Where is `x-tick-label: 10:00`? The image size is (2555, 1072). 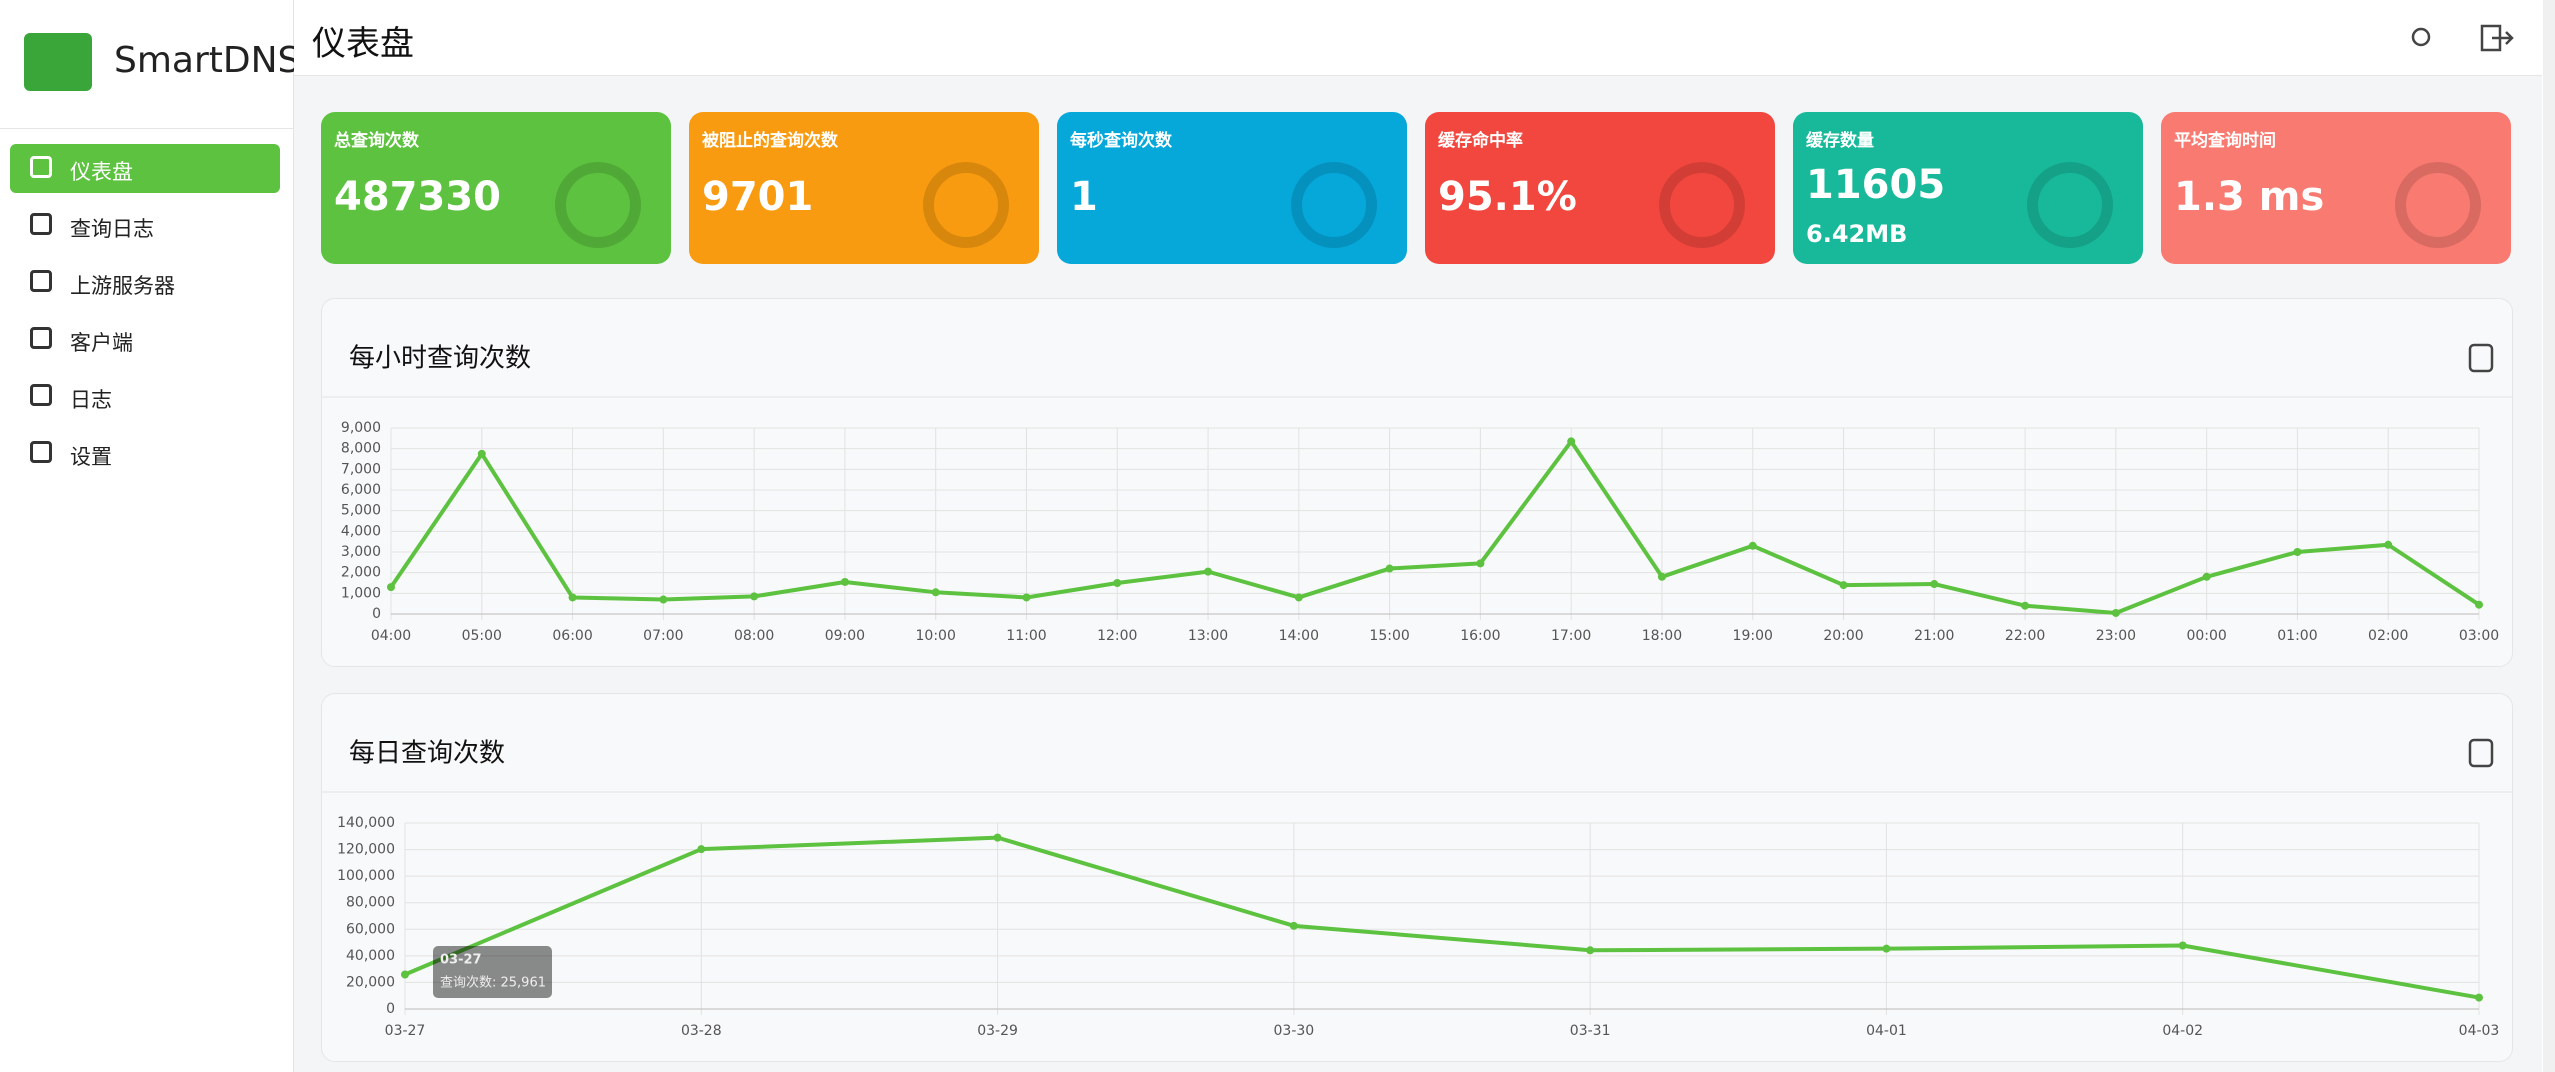 x-tick-label: 10:00 is located at coordinates (936, 636).